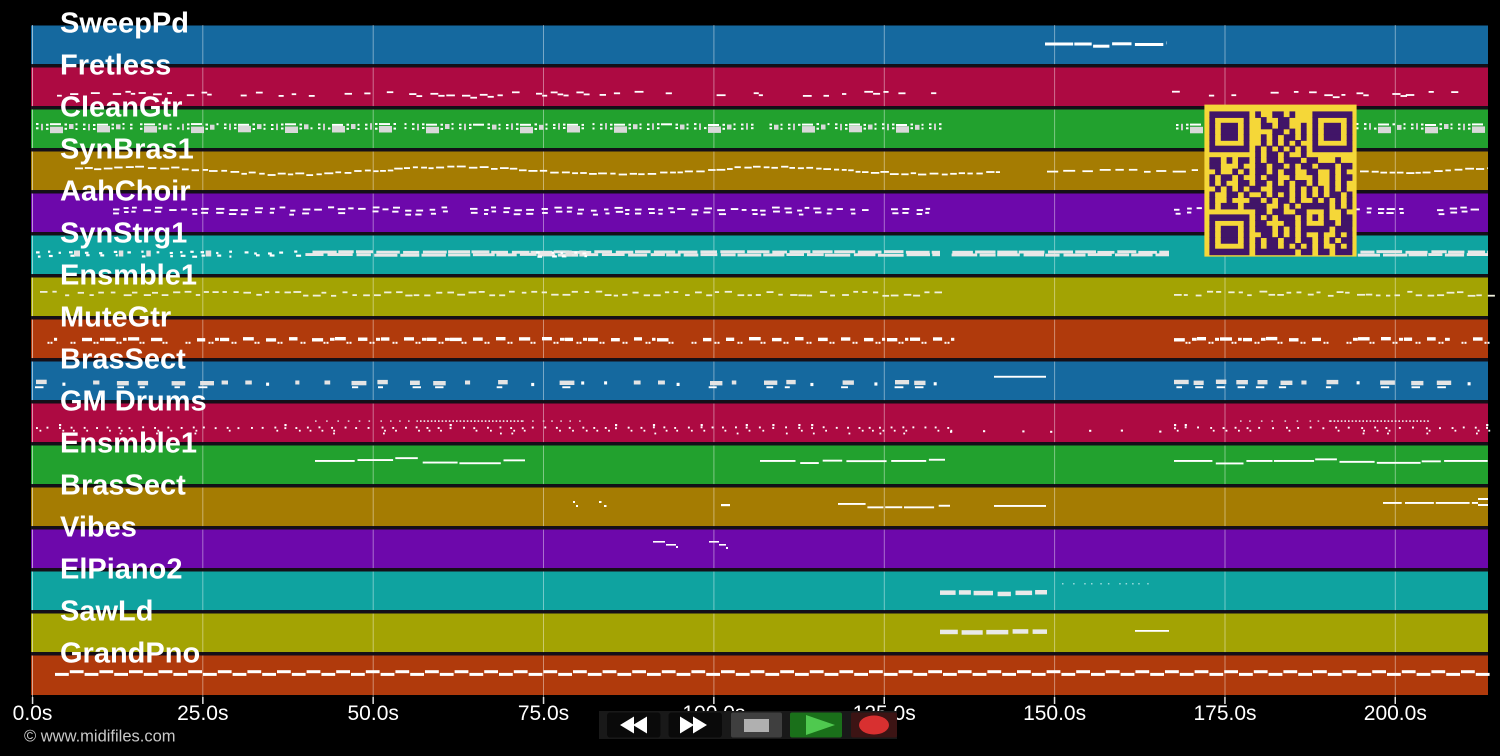 Image resolution: width=1500 pixels, height=756 pixels. I want to click on svg-text: 175.0s, so click(1224, 713).